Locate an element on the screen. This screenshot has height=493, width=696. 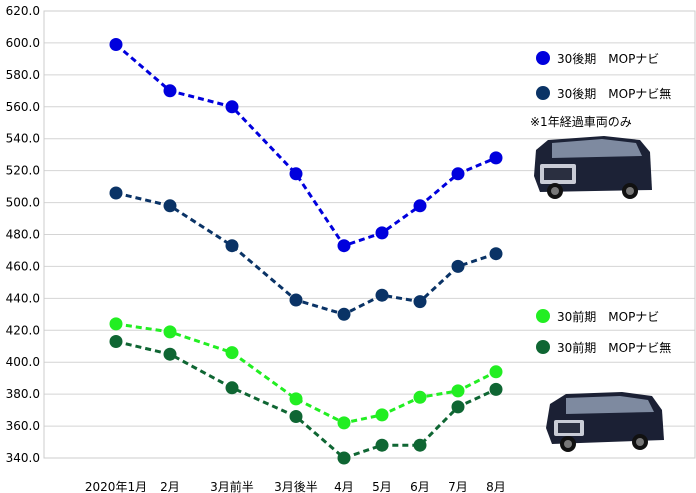
legend-label: 30後期 MOPナビ無 is located at coordinates (614, 93).